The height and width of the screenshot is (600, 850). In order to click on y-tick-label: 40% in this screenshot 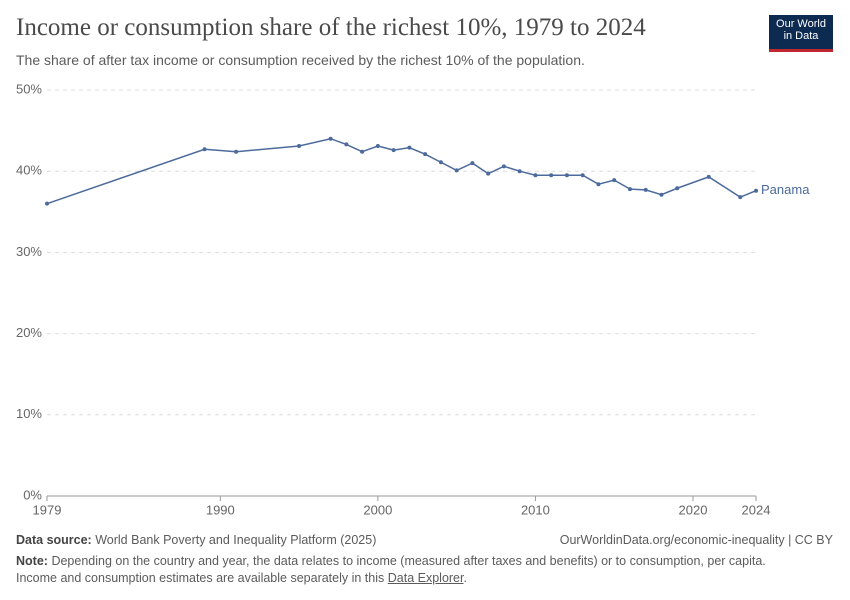, I will do `click(29, 170)`.